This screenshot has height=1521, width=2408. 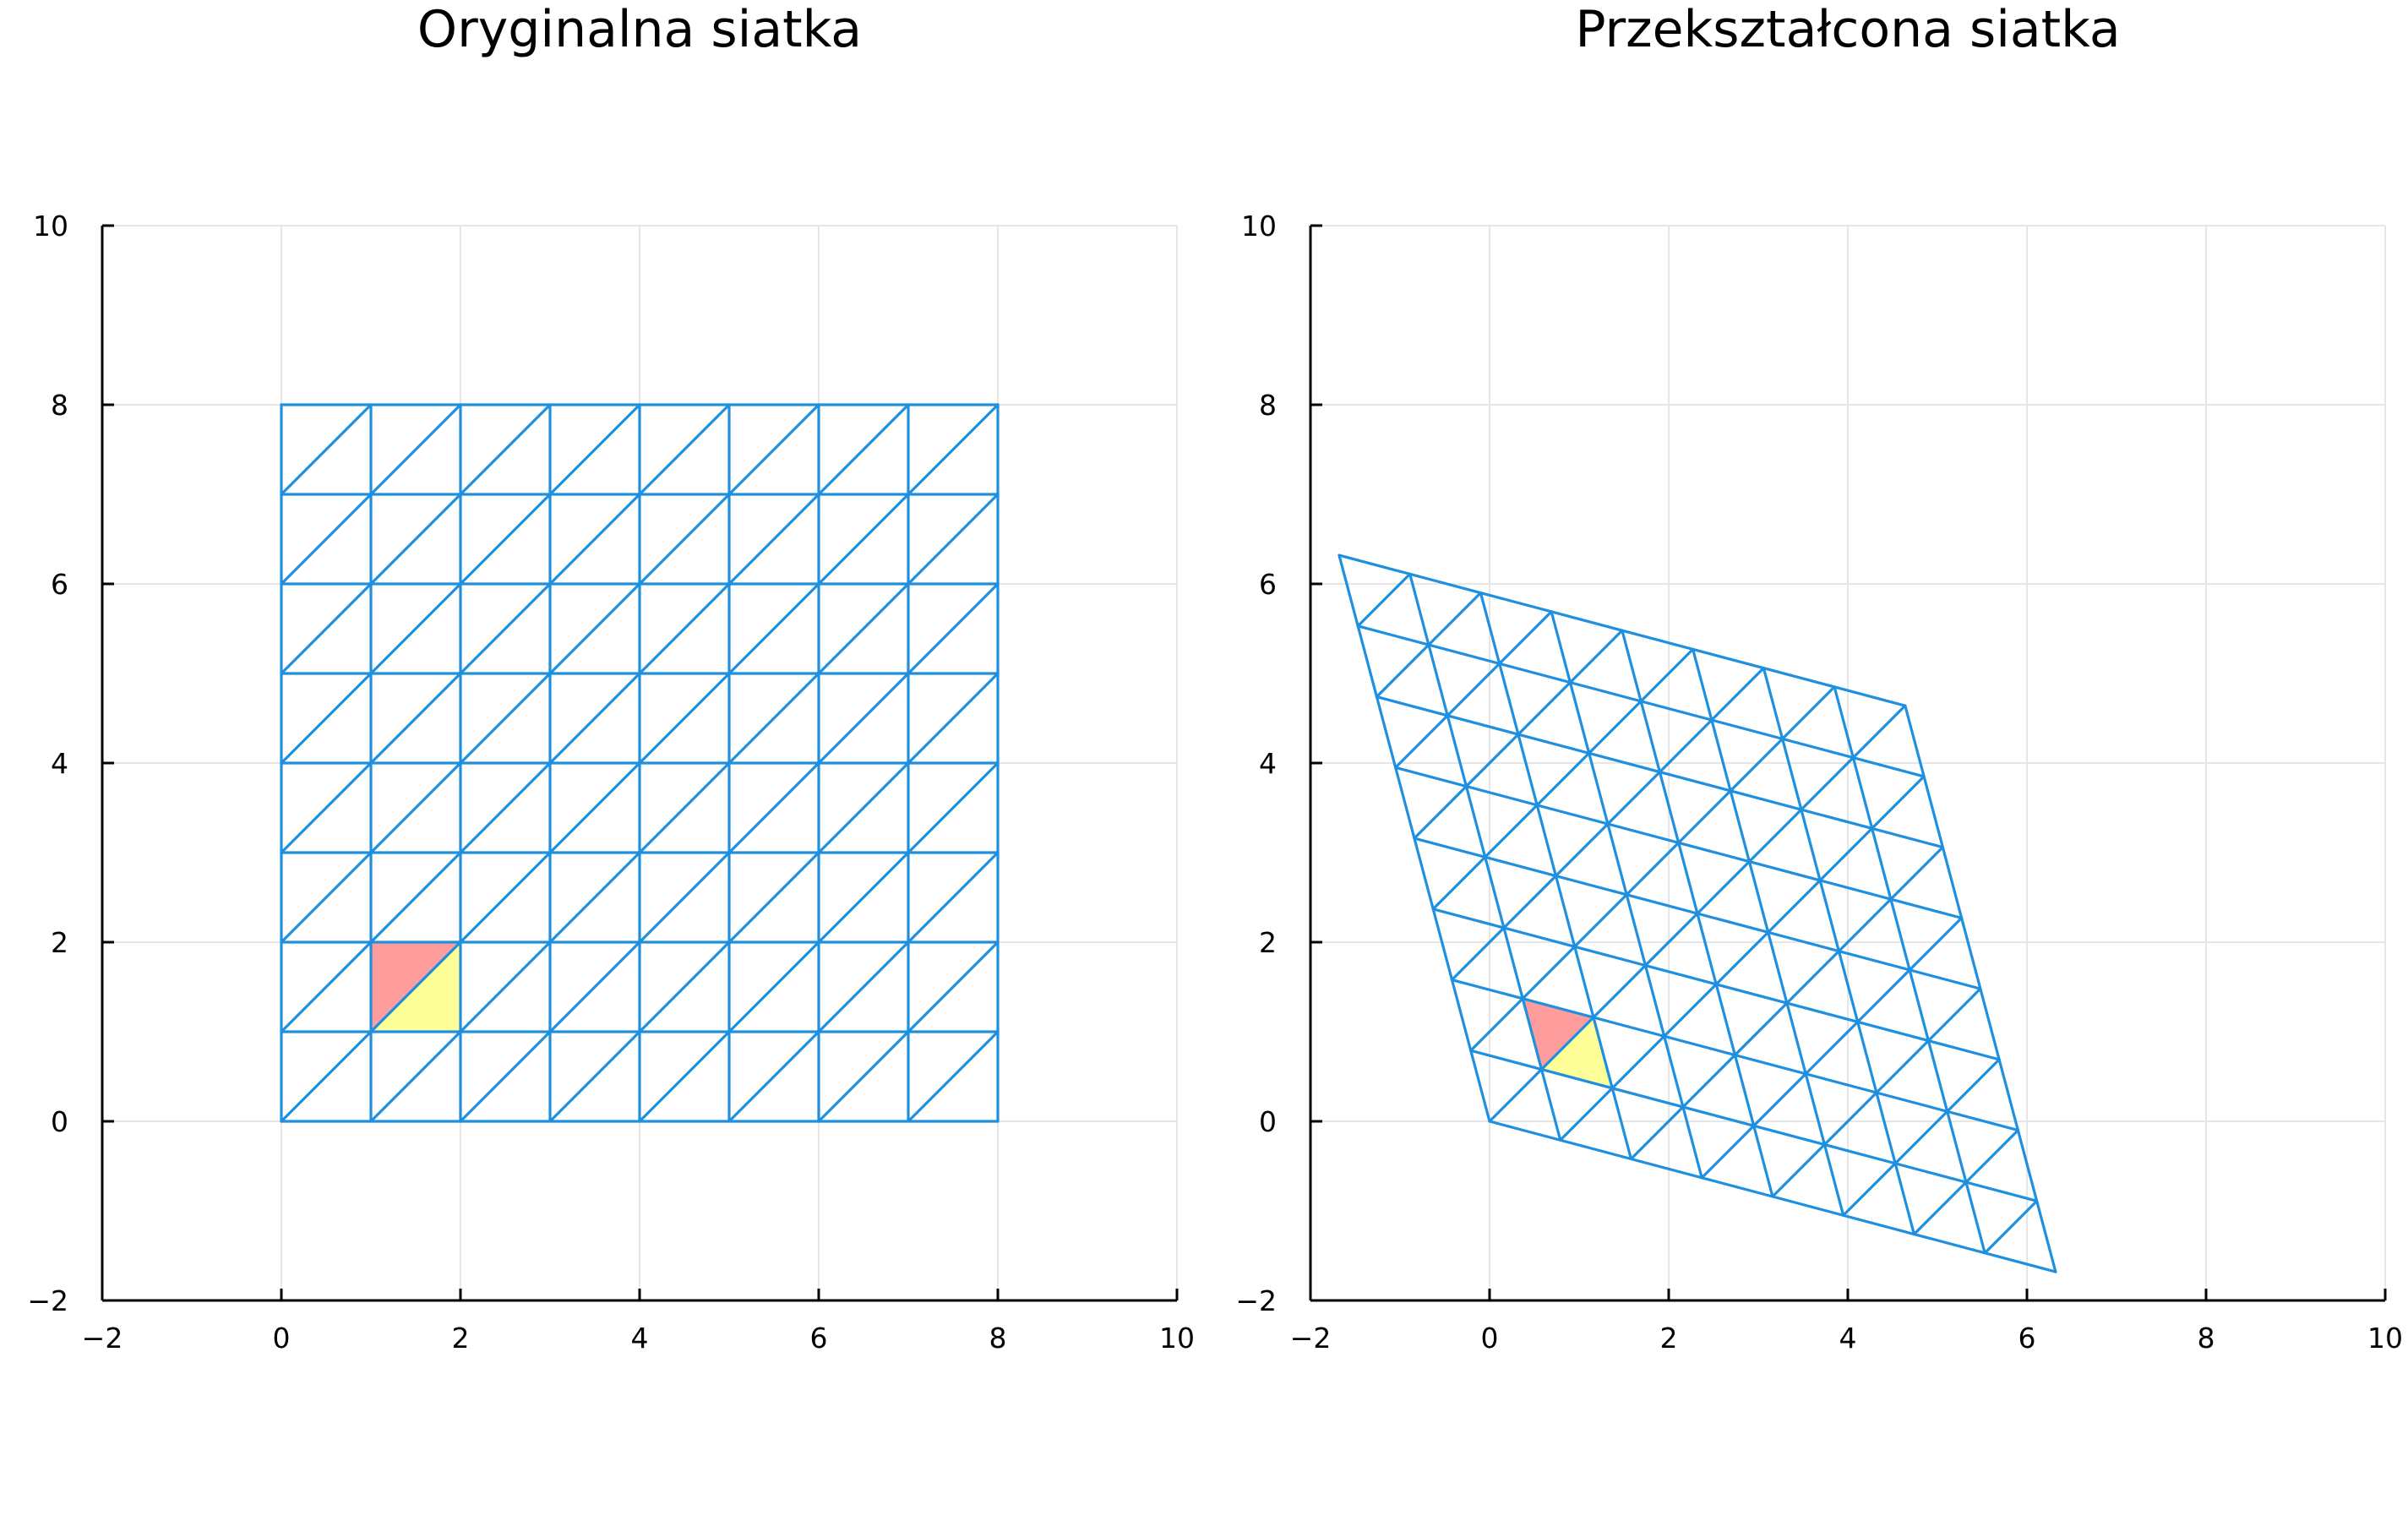 I want to click on x-tick-label: 2, so click(x=1669, y=1338).